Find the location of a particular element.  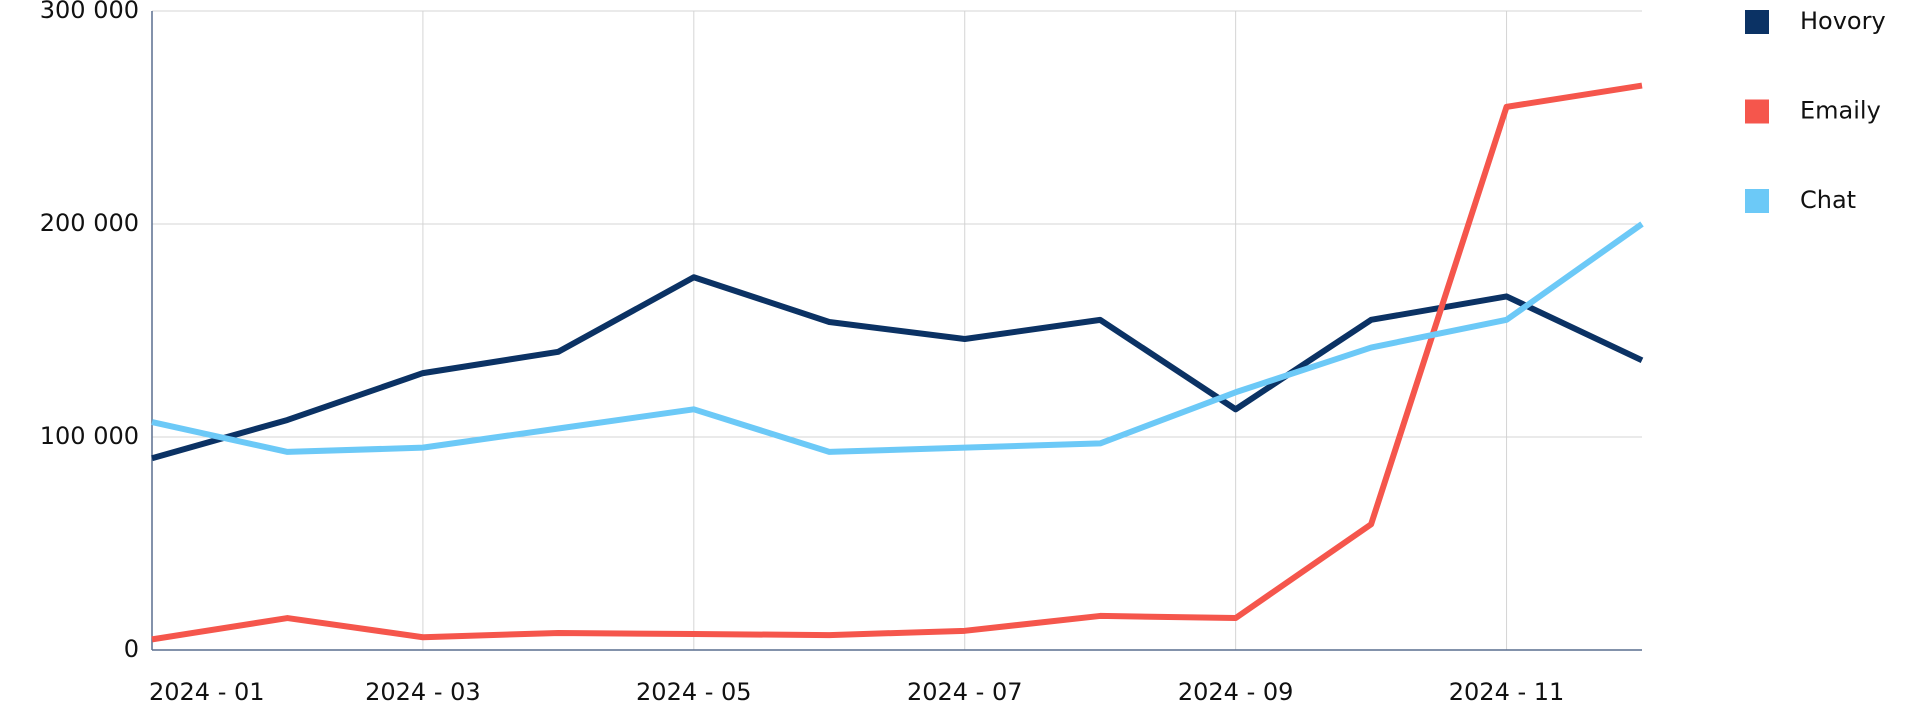

x-tick-label: 2024 - 01 is located at coordinates (207, 690).